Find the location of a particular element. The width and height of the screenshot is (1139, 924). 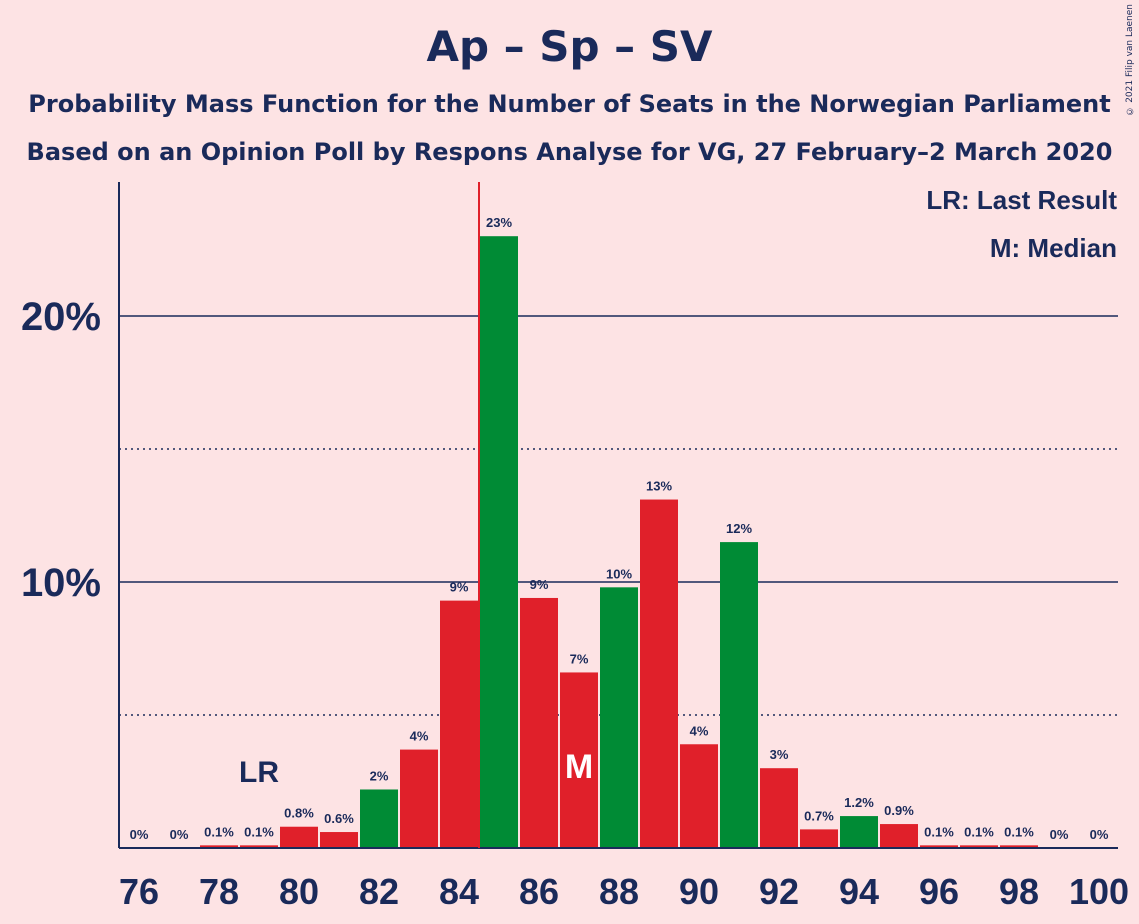

data-label-seat-85: 23% is located at coordinates (499, 222).